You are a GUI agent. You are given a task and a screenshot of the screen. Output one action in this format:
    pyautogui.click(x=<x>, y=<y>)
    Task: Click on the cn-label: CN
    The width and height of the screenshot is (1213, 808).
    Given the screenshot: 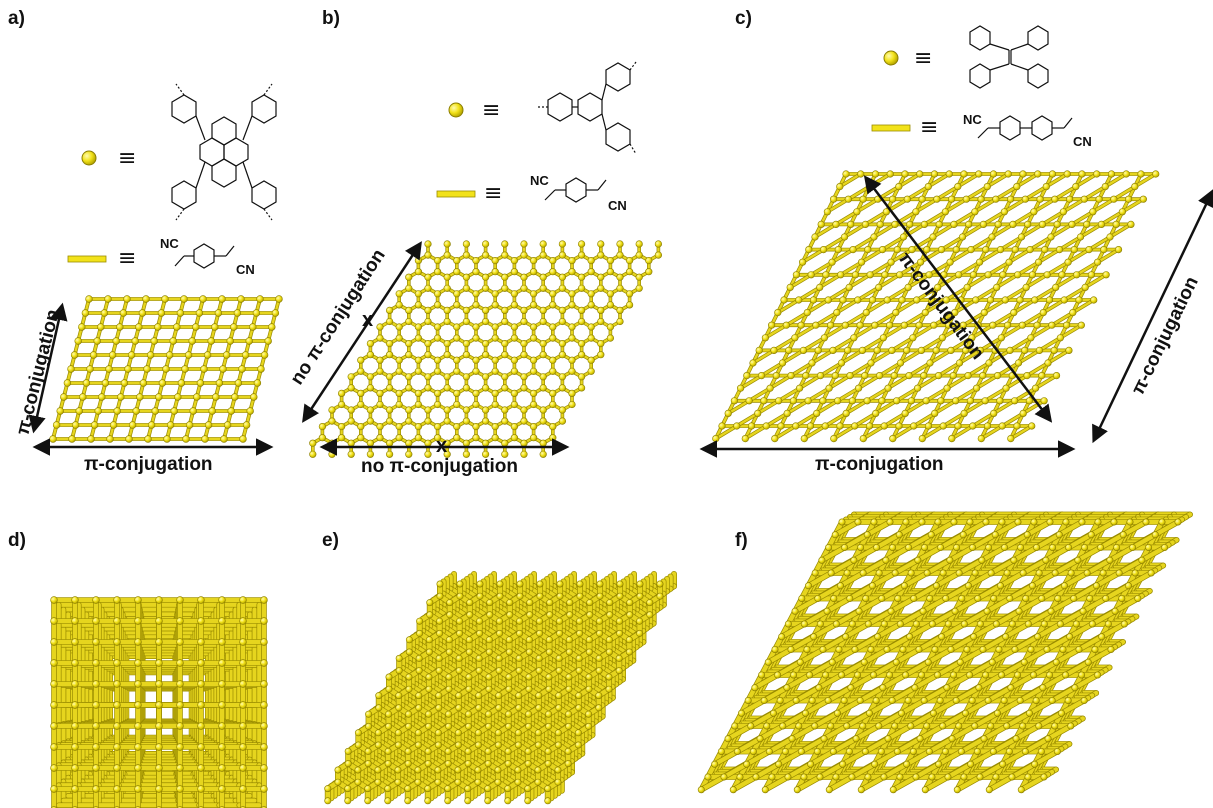 What is the action you would take?
    pyautogui.click(x=245, y=269)
    